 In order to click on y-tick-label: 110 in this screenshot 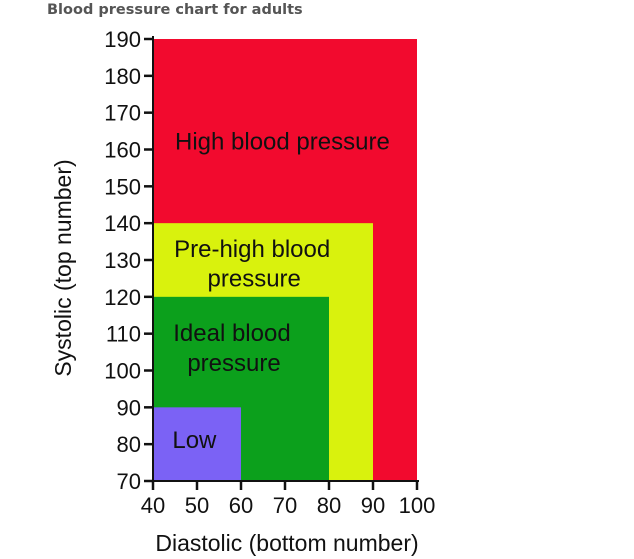, I will do `click(123, 334)`.